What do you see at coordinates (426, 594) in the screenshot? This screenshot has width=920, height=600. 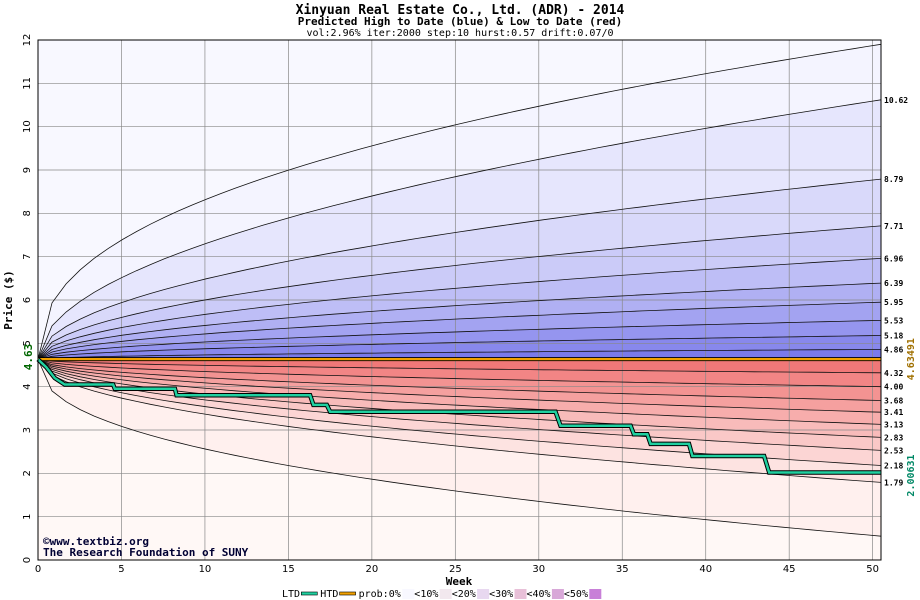 I see `legend-label: <10%` at bounding box center [426, 594].